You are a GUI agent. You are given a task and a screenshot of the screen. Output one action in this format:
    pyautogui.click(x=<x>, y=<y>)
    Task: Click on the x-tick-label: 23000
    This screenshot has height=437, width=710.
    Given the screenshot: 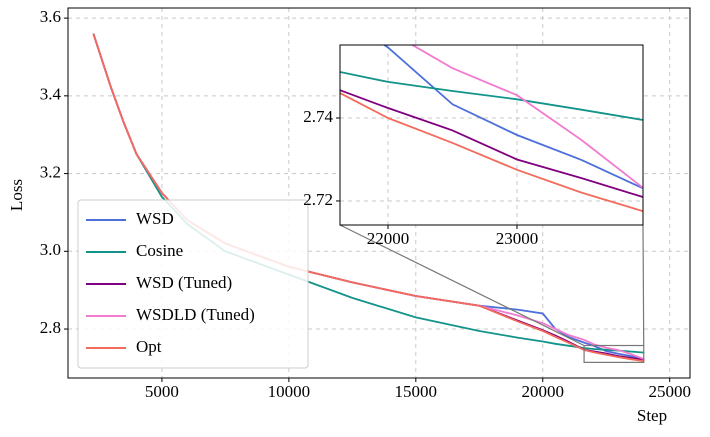 What is the action you would take?
    pyautogui.click(x=517, y=238)
    